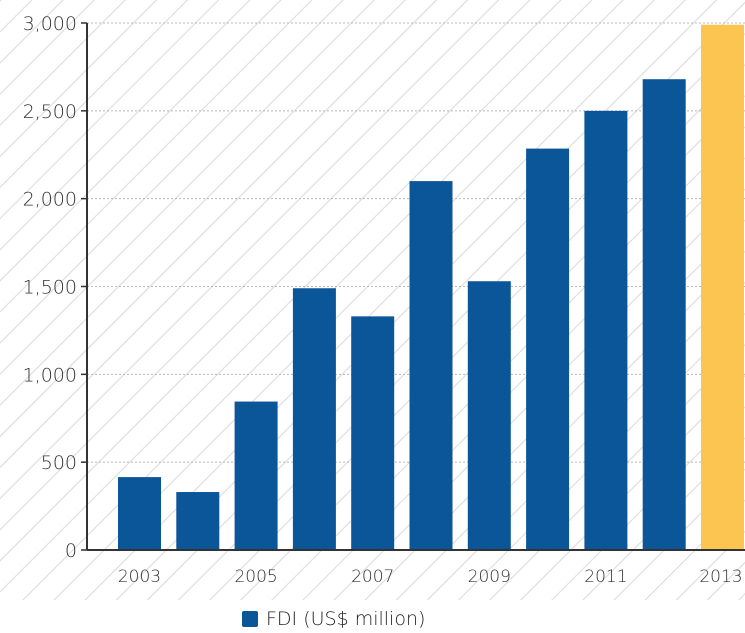  Describe the element at coordinates (346, 619) in the screenshot. I see `legend-label: FDI (US$ million)` at that location.